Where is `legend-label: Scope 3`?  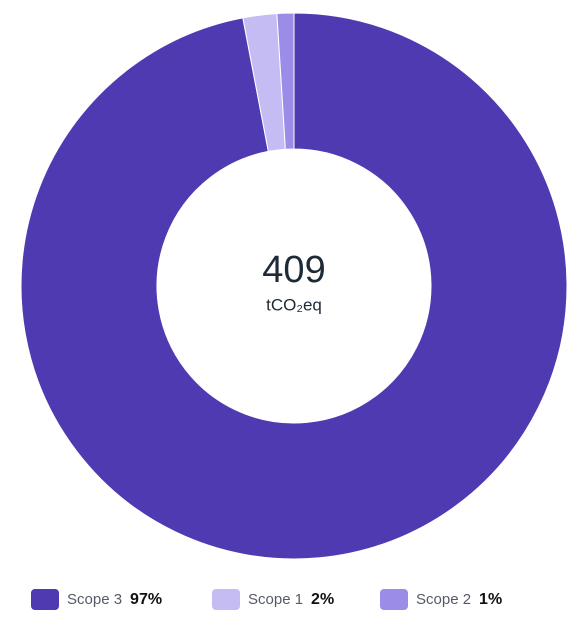
legend-label: Scope 3 is located at coordinates (94, 599).